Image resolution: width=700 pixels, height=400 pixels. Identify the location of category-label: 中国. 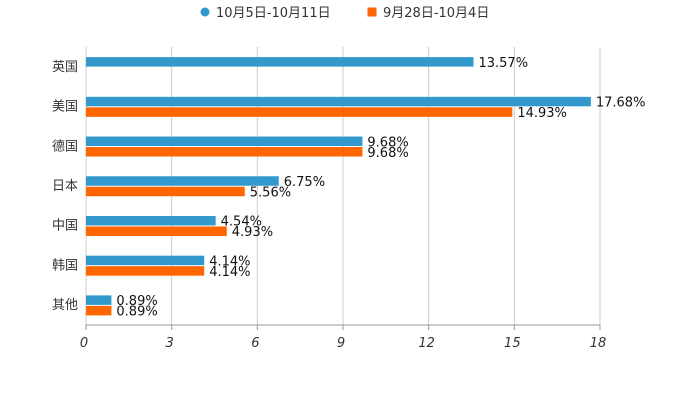
(65, 226).